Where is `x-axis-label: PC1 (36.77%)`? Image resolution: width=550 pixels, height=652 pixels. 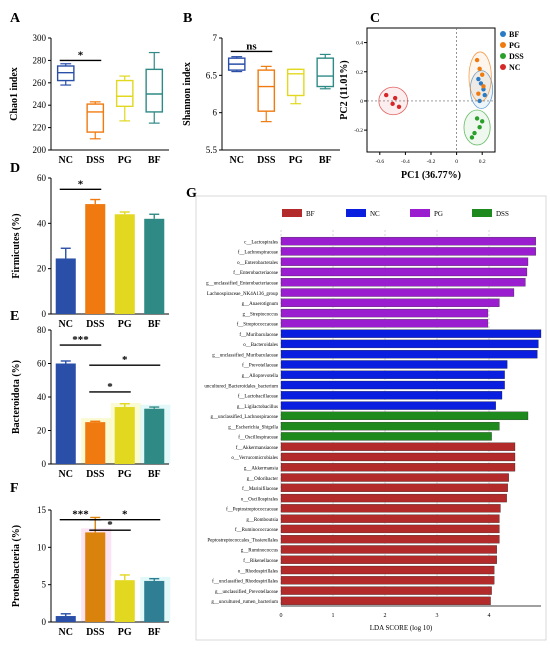 x-axis-label: PC1 (36.77%) is located at coordinates (431, 175).